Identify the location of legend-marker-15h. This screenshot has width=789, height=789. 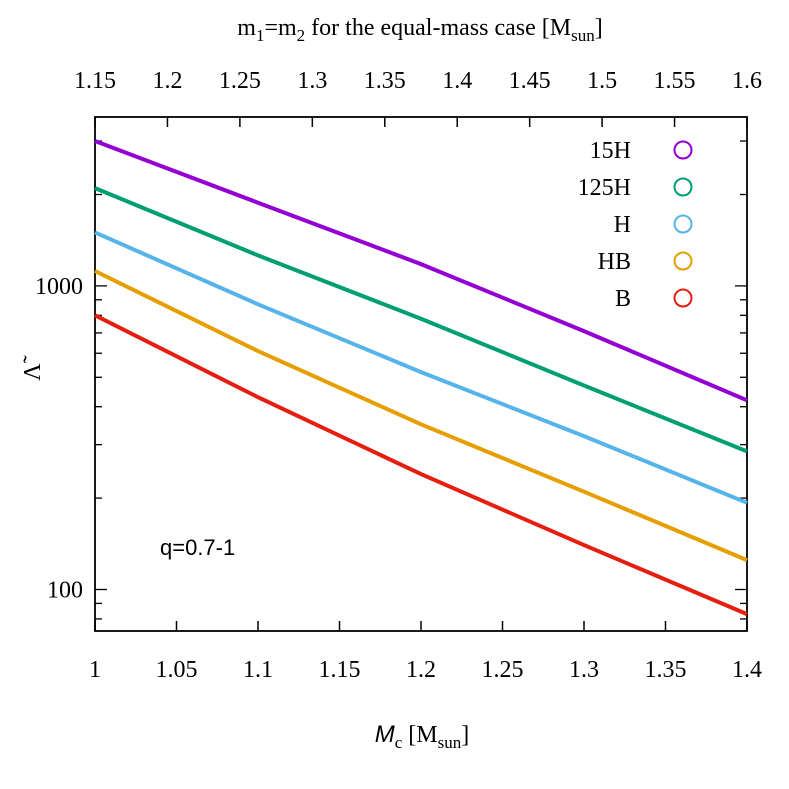
(683, 150).